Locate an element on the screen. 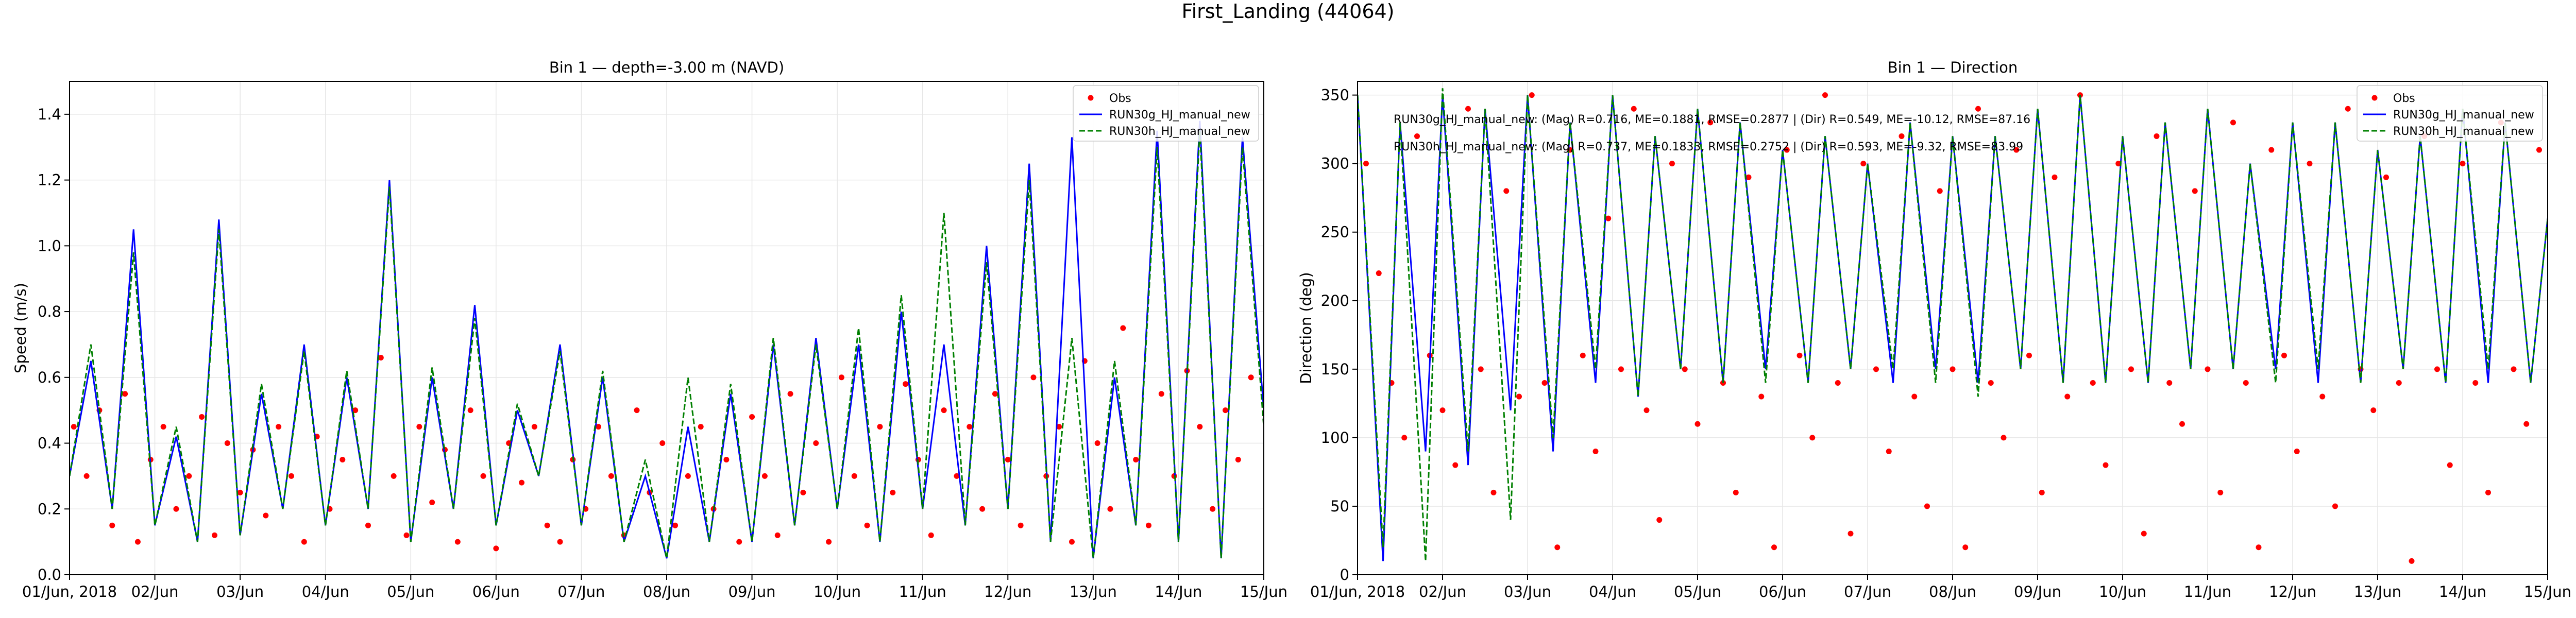 Image resolution: width=2576 pixels, height=618 pixels. figure-title: First_Landing (44064) is located at coordinates (1288, 11).